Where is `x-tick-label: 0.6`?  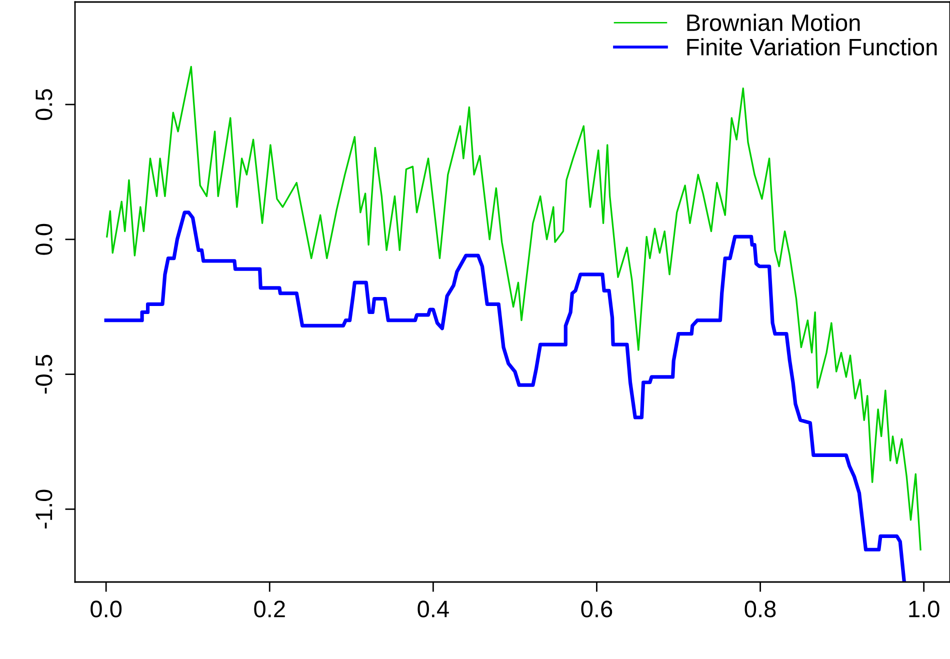 x-tick-label: 0.6 is located at coordinates (596, 609).